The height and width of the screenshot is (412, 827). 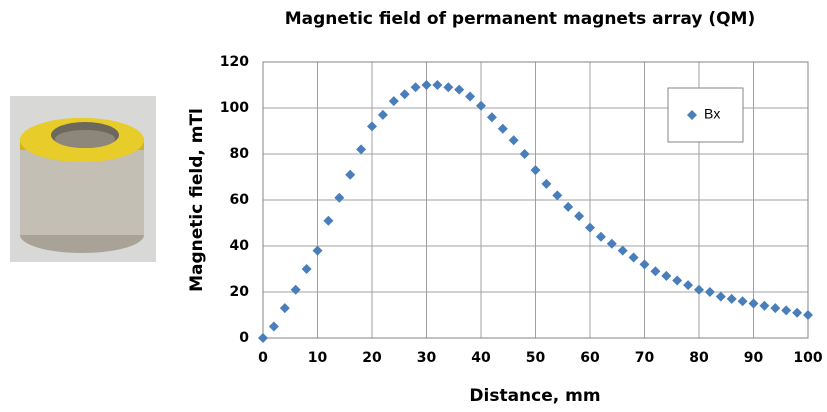 I want to click on legend-label: Bx, so click(x=712, y=114).